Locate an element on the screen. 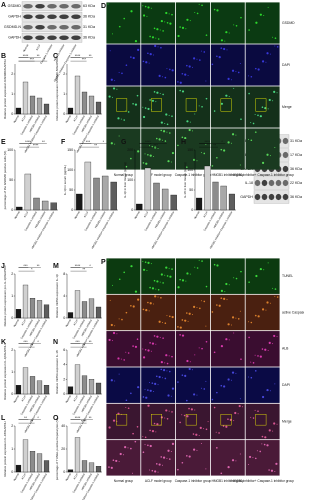  y-tick-label: 1 is located at coordinates (12, 449).